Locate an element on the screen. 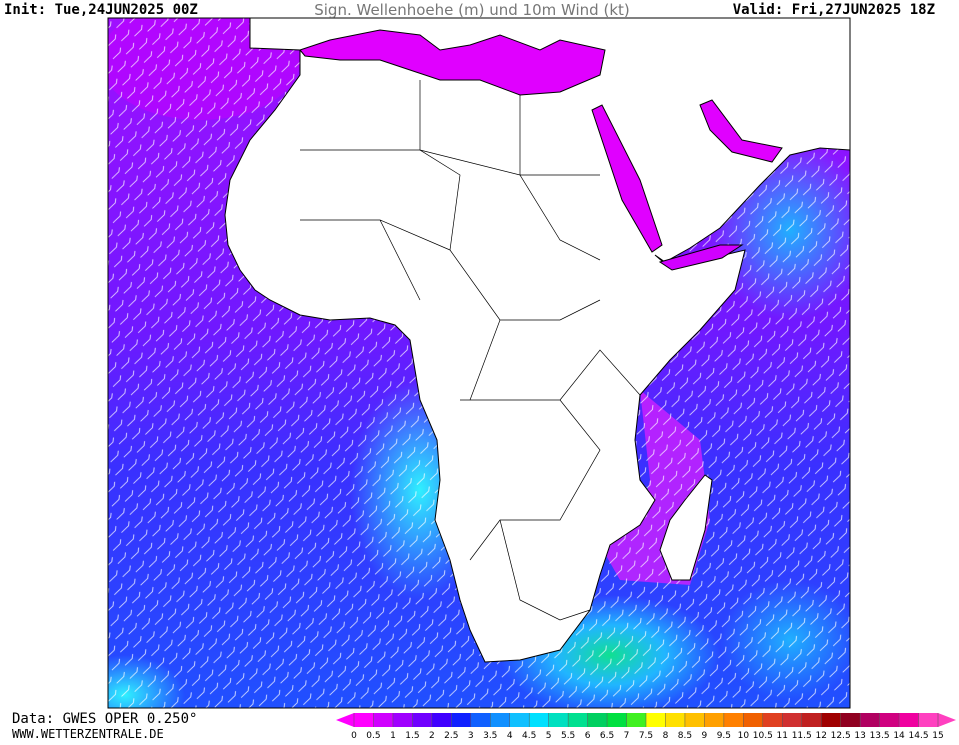 This screenshot has width=959, height=745. madagascar is located at coordinates (686, 527).